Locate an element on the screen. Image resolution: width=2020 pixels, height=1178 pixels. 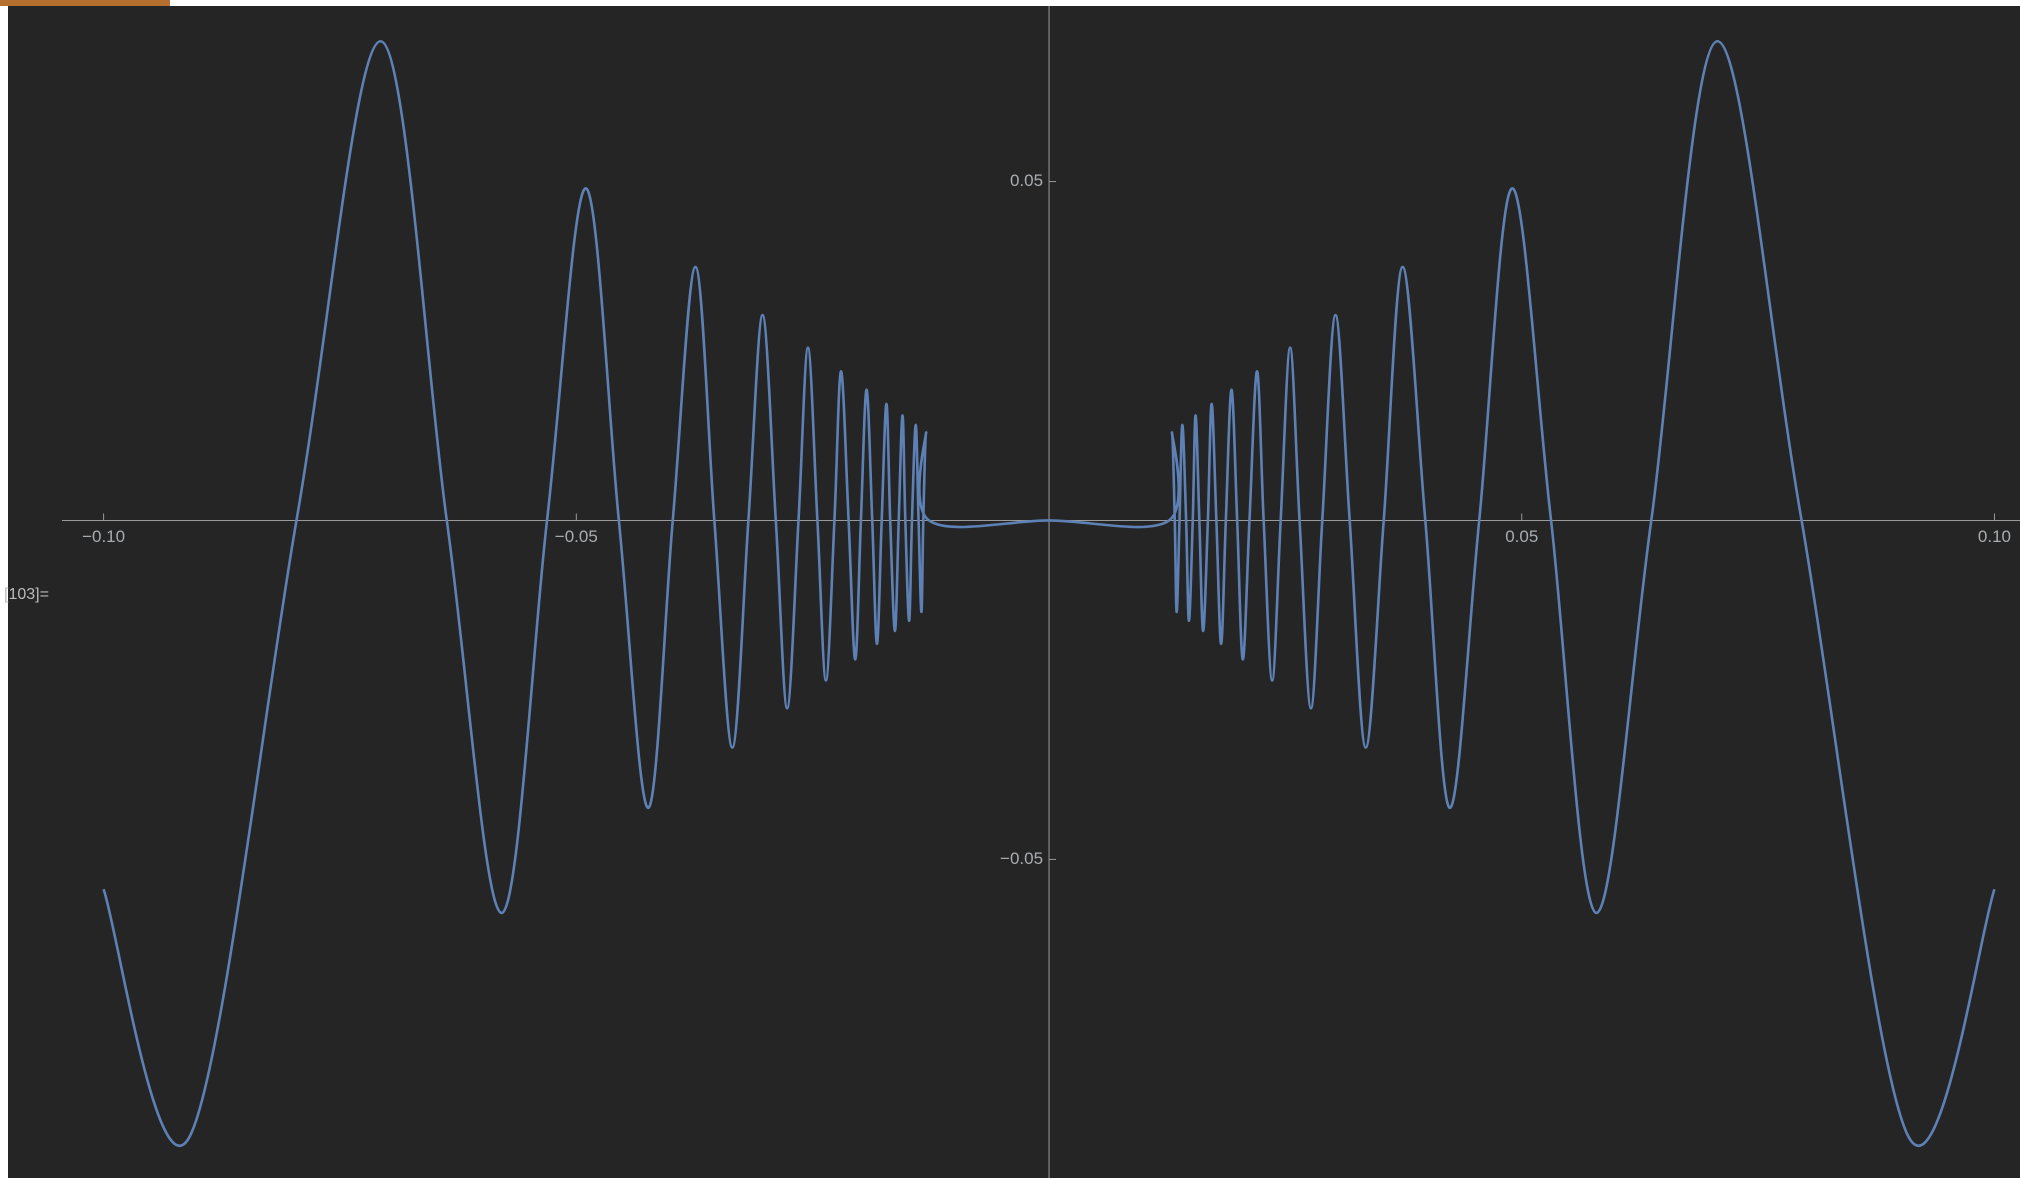
x-tick-label: −0.05 is located at coordinates (576, 536).